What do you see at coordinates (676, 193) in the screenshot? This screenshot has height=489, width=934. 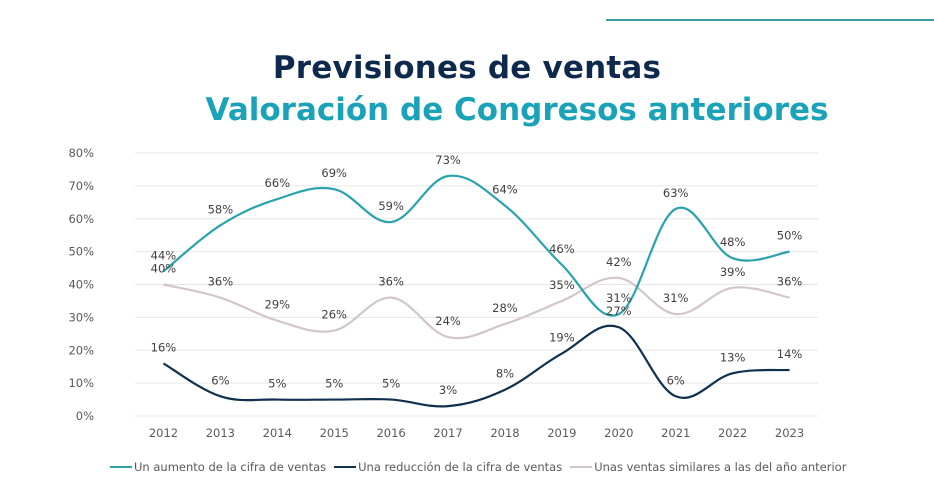 I see `data-label: 63%` at bounding box center [676, 193].